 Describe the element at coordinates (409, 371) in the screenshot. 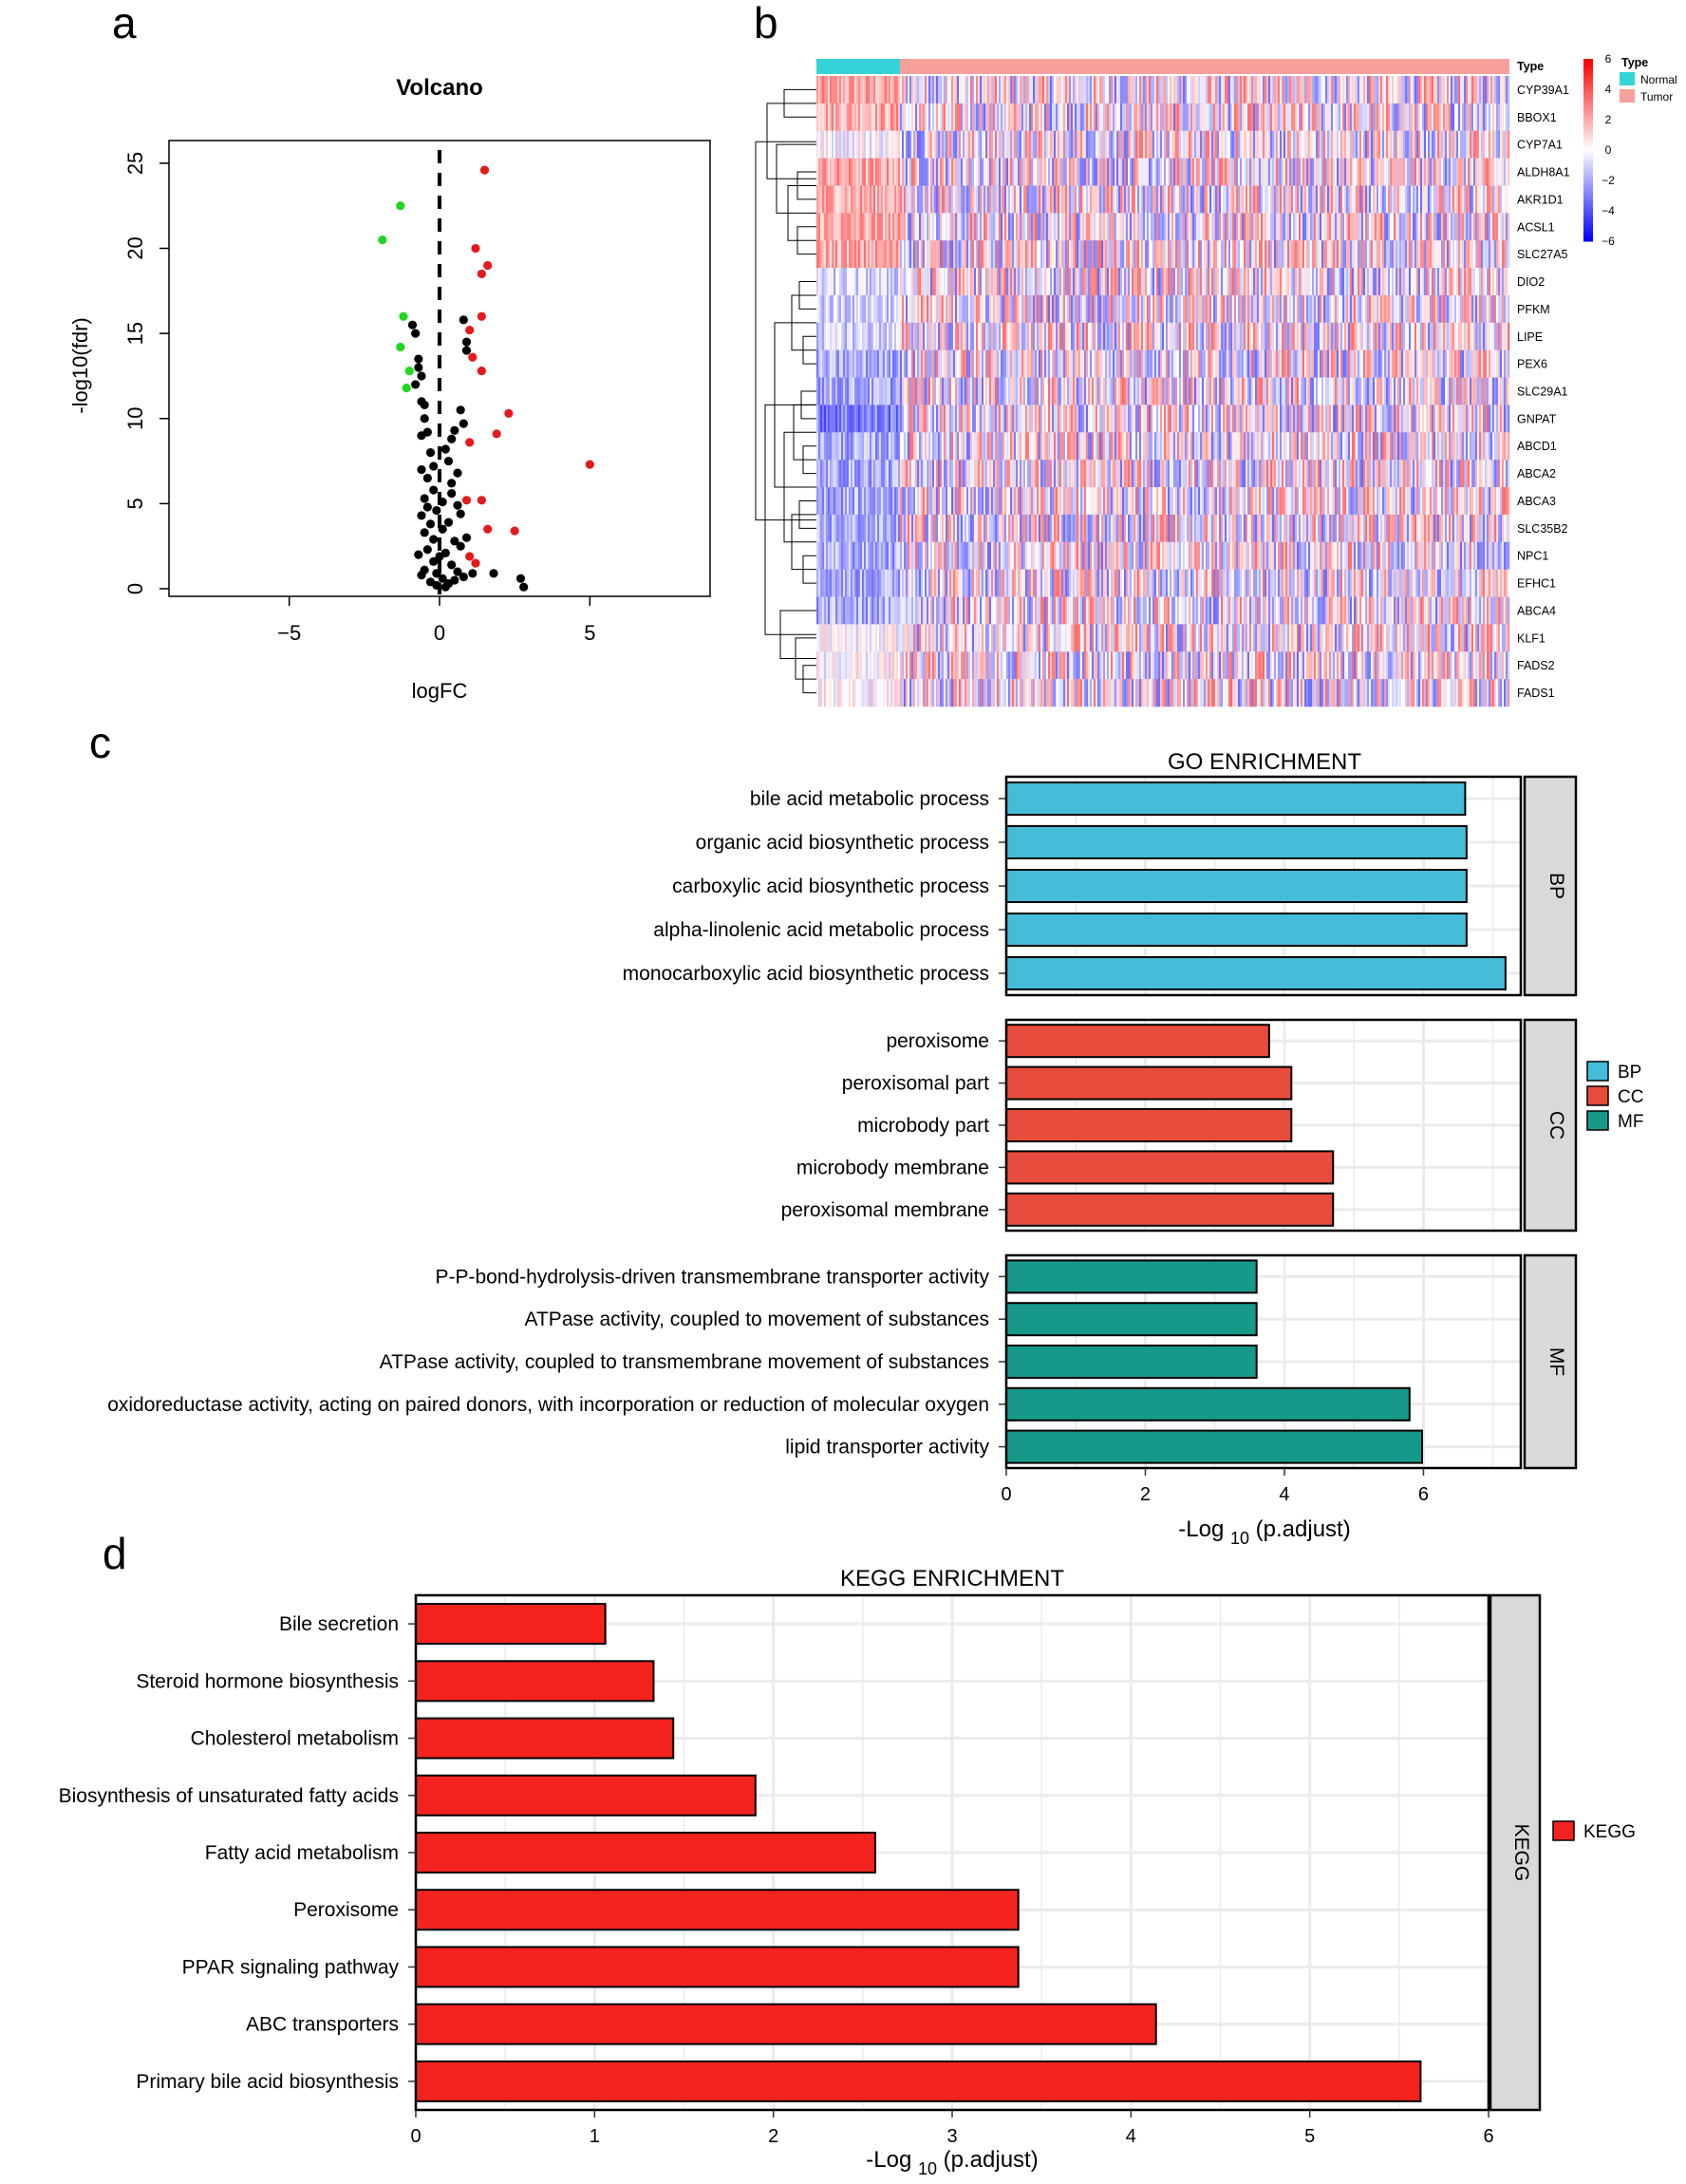

I see `volcano-point-down` at that location.